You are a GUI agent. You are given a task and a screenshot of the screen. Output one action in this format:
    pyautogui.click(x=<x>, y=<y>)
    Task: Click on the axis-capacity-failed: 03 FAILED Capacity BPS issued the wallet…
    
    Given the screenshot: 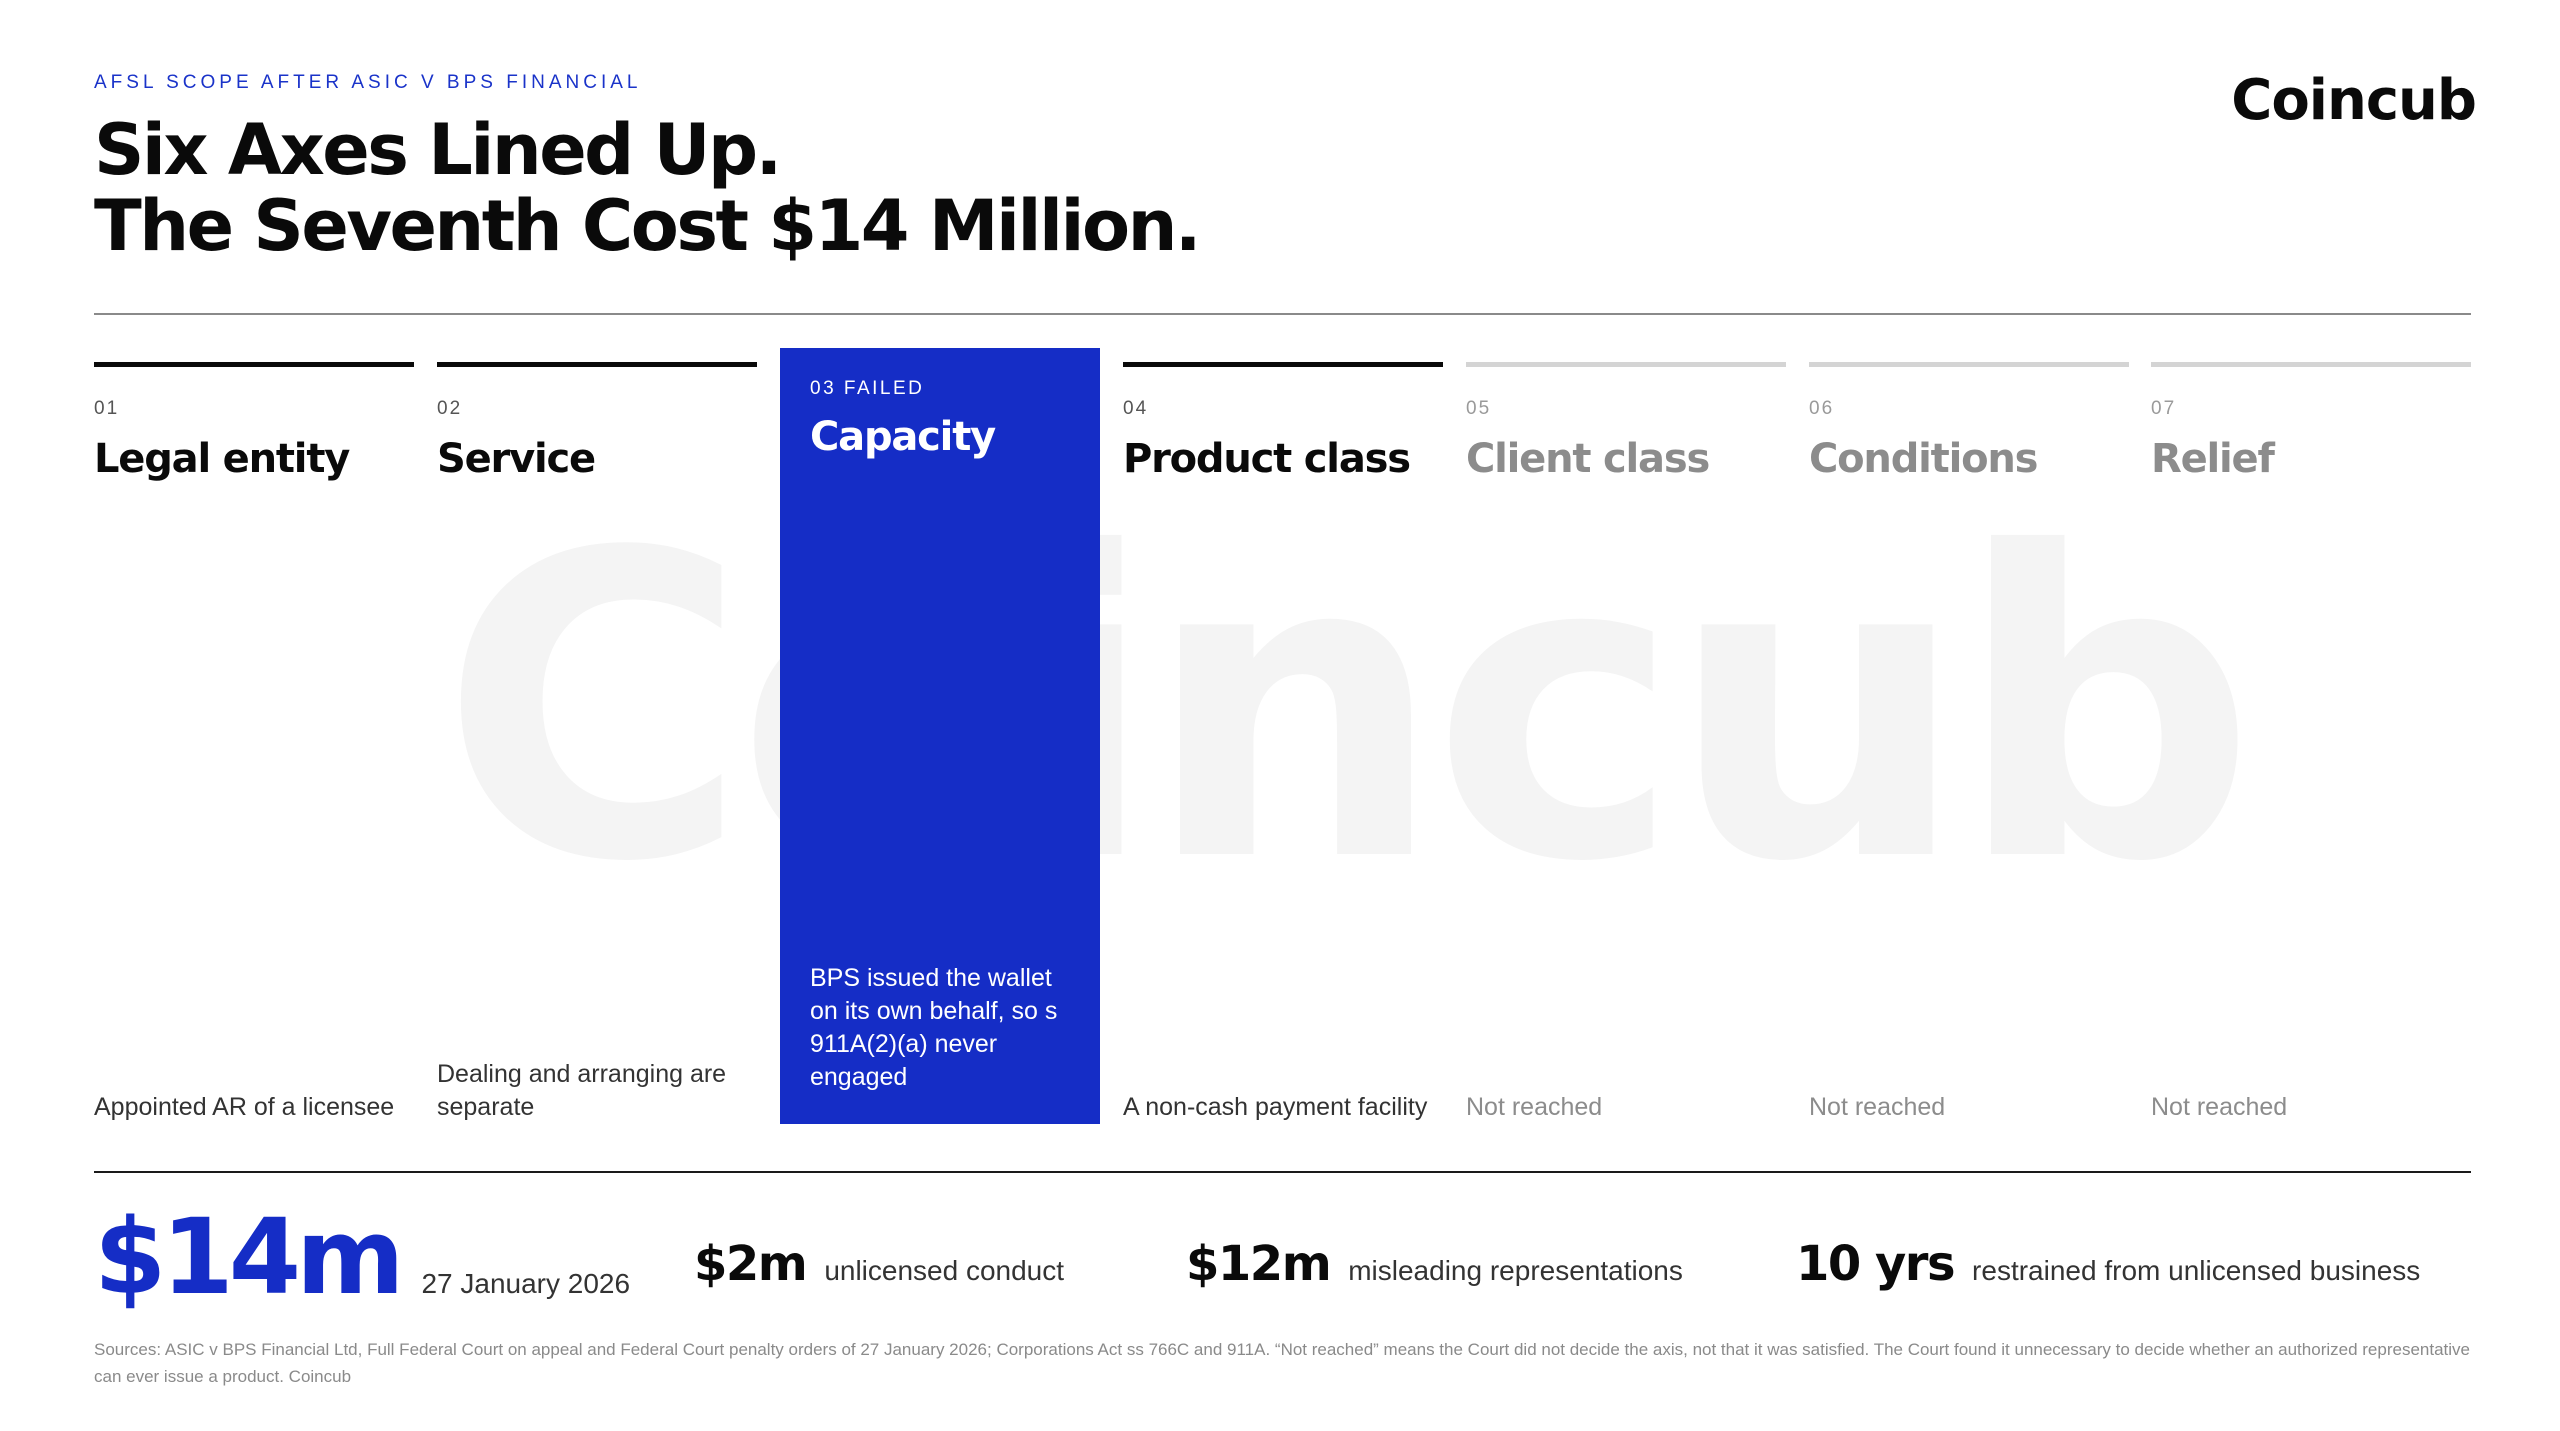 What is the action you would take?
    pyautogui.click(x=940, y=736)
    